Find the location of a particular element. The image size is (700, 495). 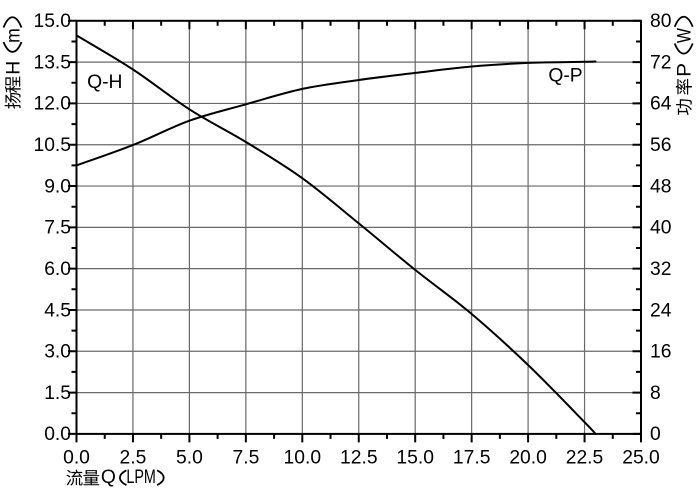

svg-text: 25.0 is located at coordinates (641, 457).